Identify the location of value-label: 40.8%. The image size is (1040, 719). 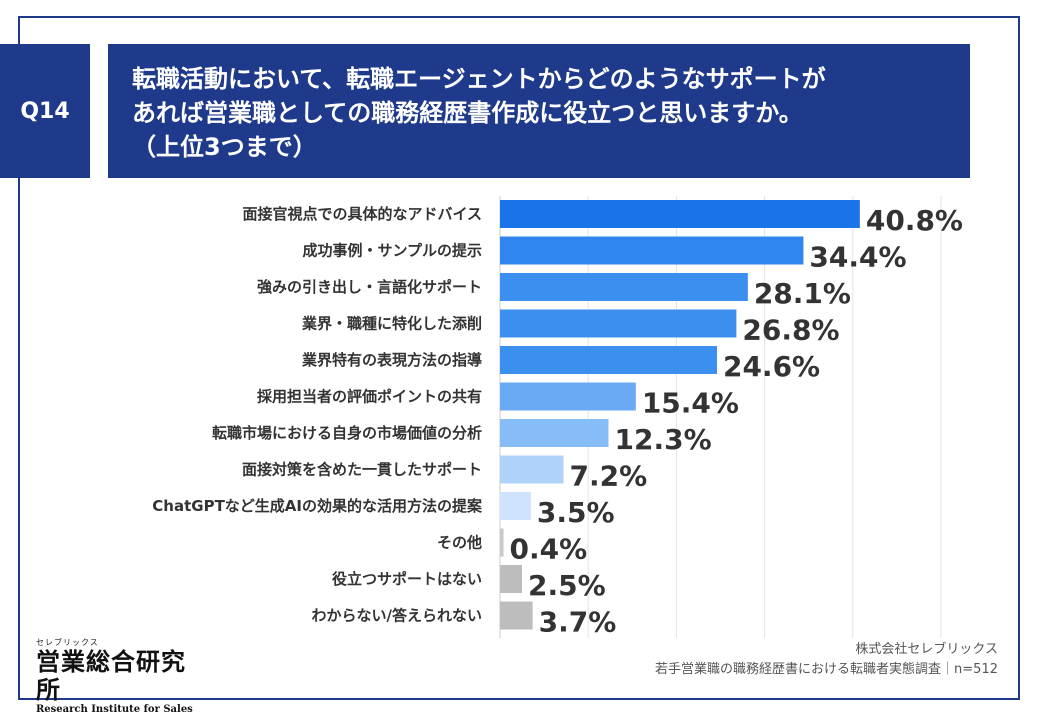
(914, 220).